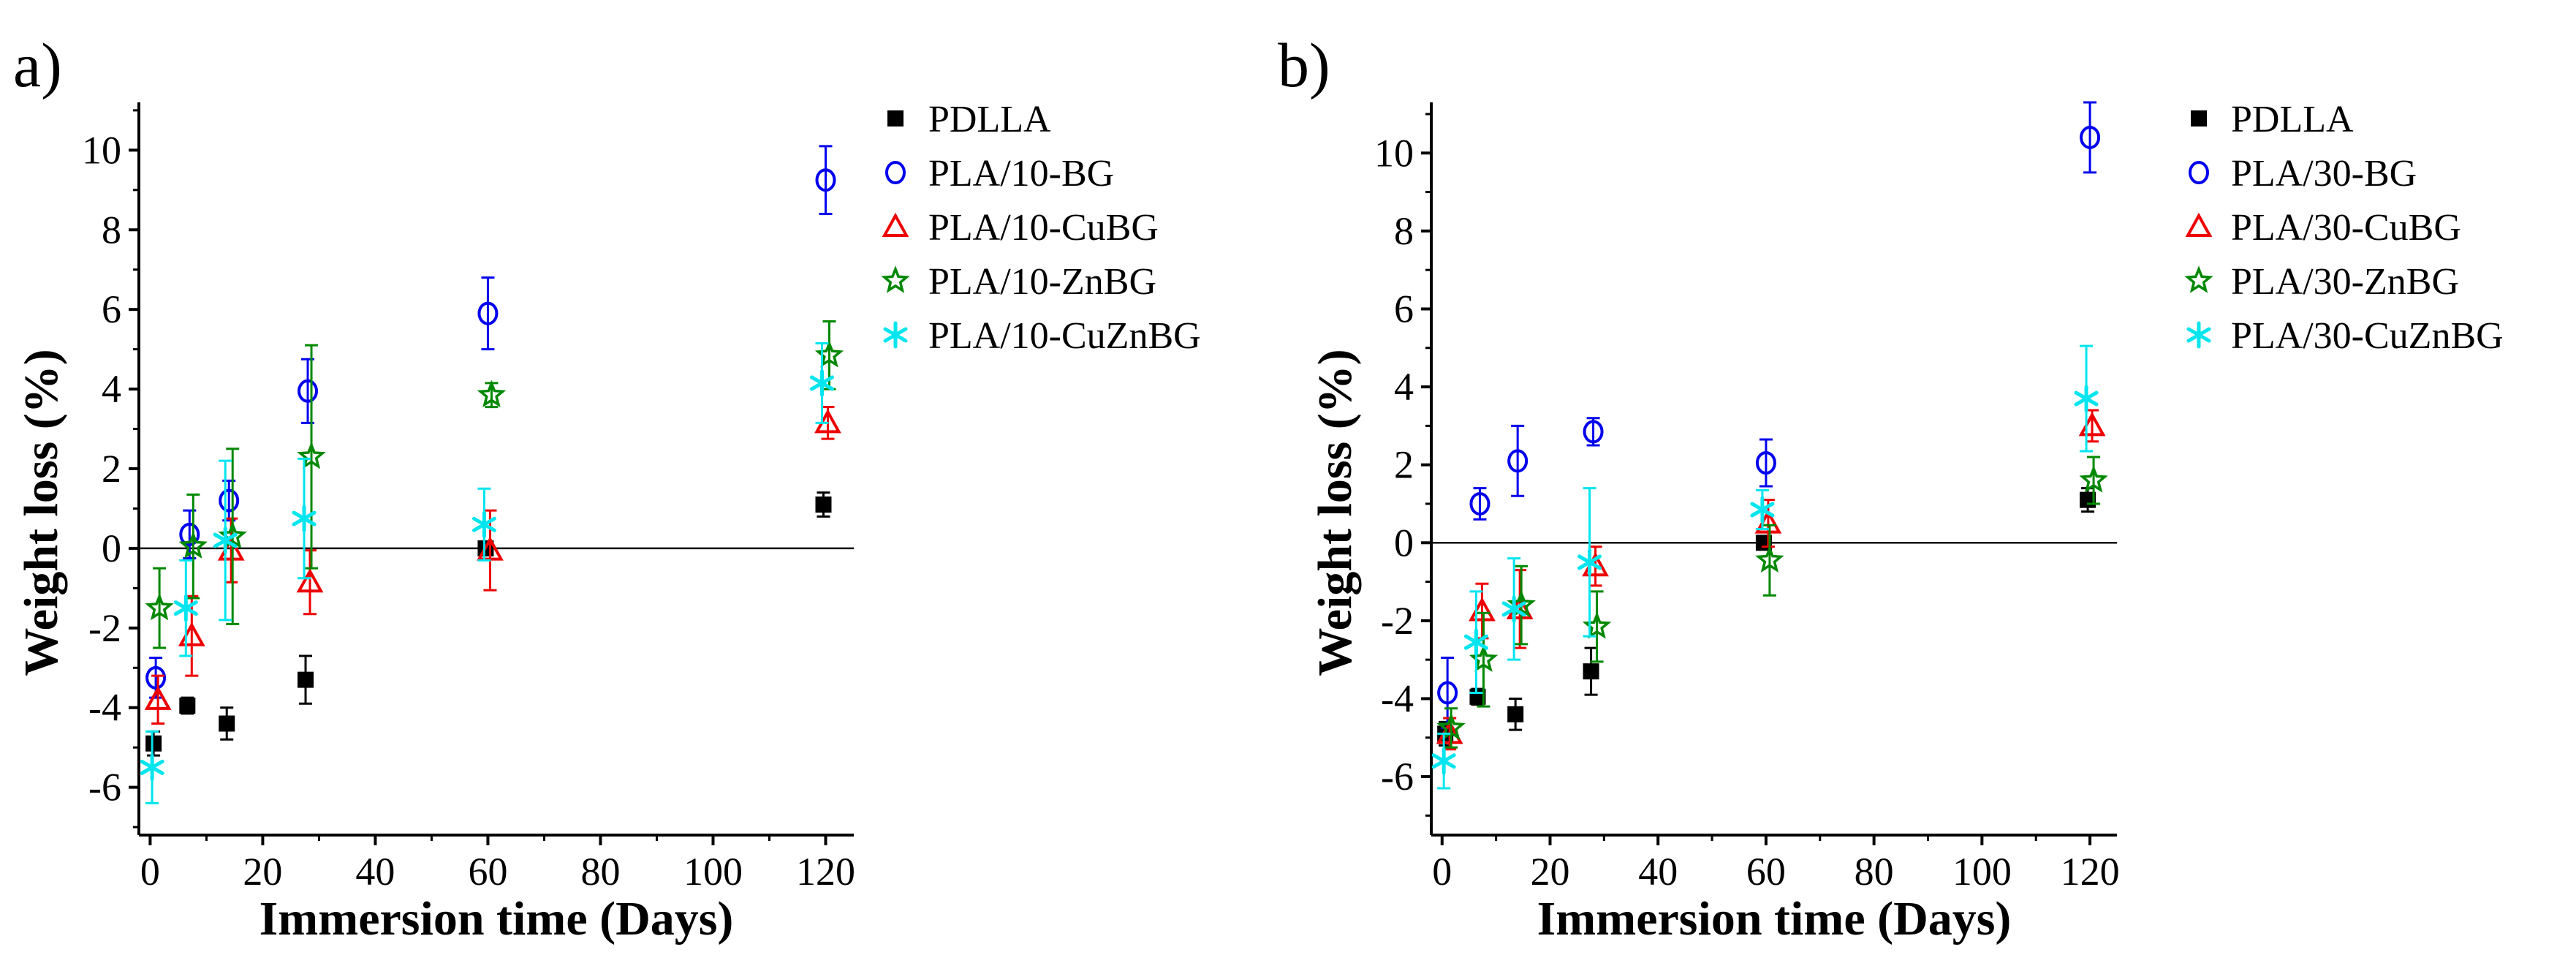  Describe the element at coordinates (1771, 580) in the screenshot. I see `series-pla-30-cubg` at that location.